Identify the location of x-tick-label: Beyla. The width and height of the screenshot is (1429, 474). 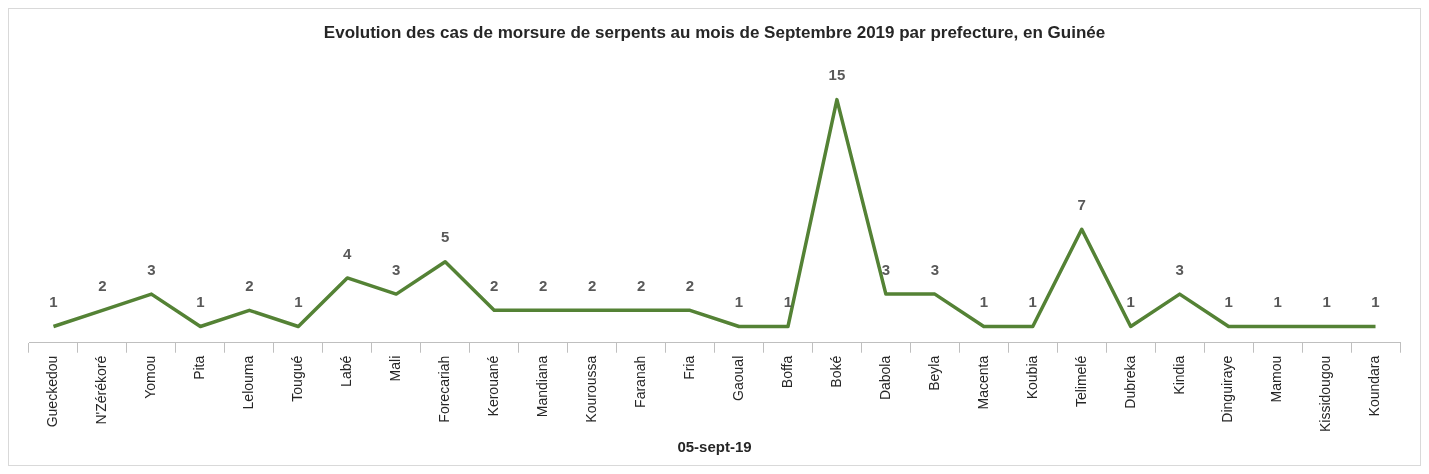
(933, 373).